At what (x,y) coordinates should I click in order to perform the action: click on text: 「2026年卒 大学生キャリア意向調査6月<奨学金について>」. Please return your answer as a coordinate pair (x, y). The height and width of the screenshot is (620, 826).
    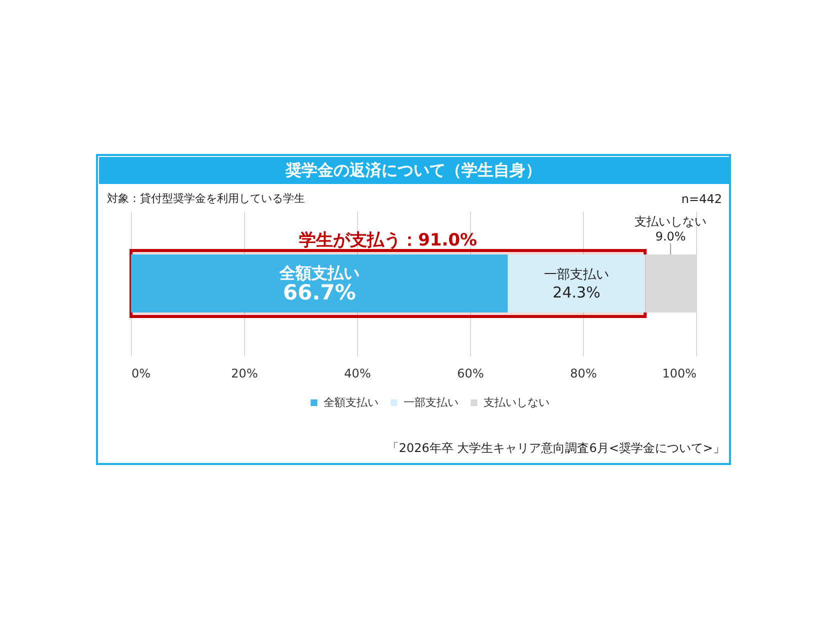
    Looking at the image, I should click on (555, 448).